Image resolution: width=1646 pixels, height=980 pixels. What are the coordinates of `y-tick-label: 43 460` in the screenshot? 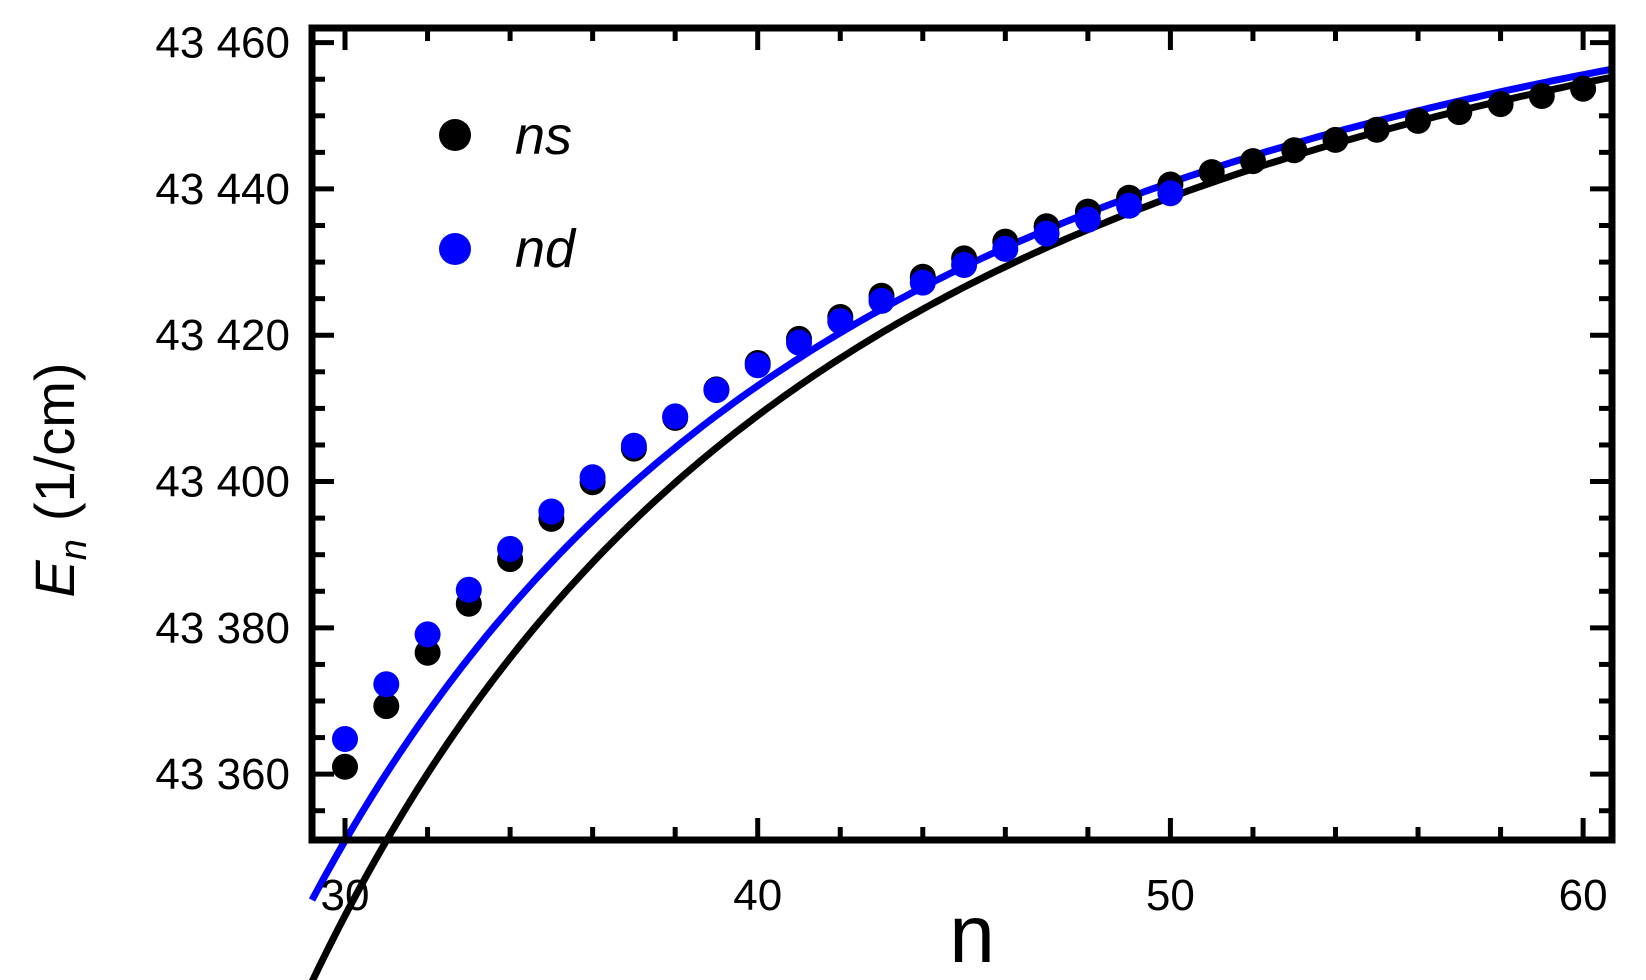 It's located at (222, 43).